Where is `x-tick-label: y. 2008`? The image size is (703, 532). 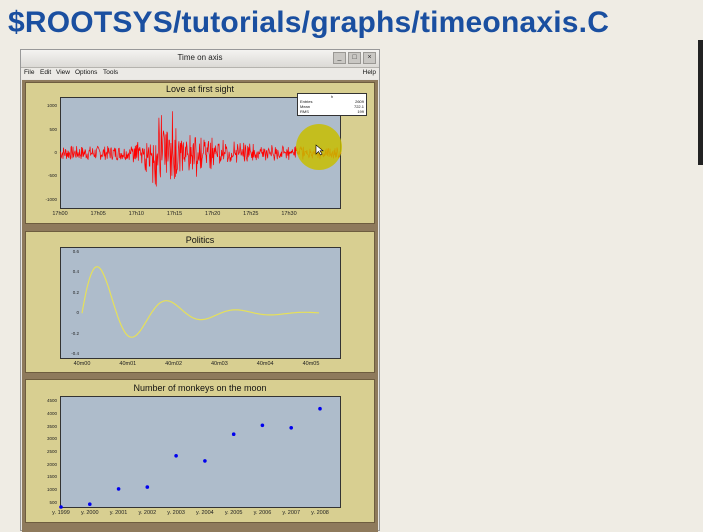
x-tick-label: y. 2008 is located at coordinates (320, 513).